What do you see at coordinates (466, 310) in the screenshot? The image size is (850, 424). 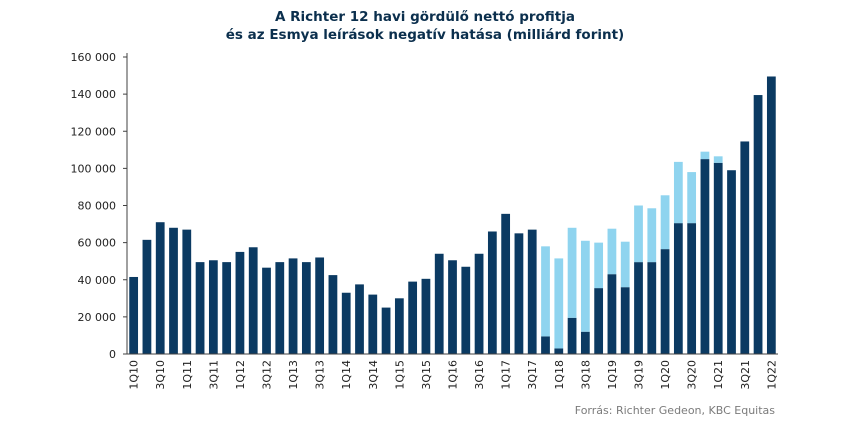 I see `bar-net-profit-2Q16` at bounding box center [466, 310].